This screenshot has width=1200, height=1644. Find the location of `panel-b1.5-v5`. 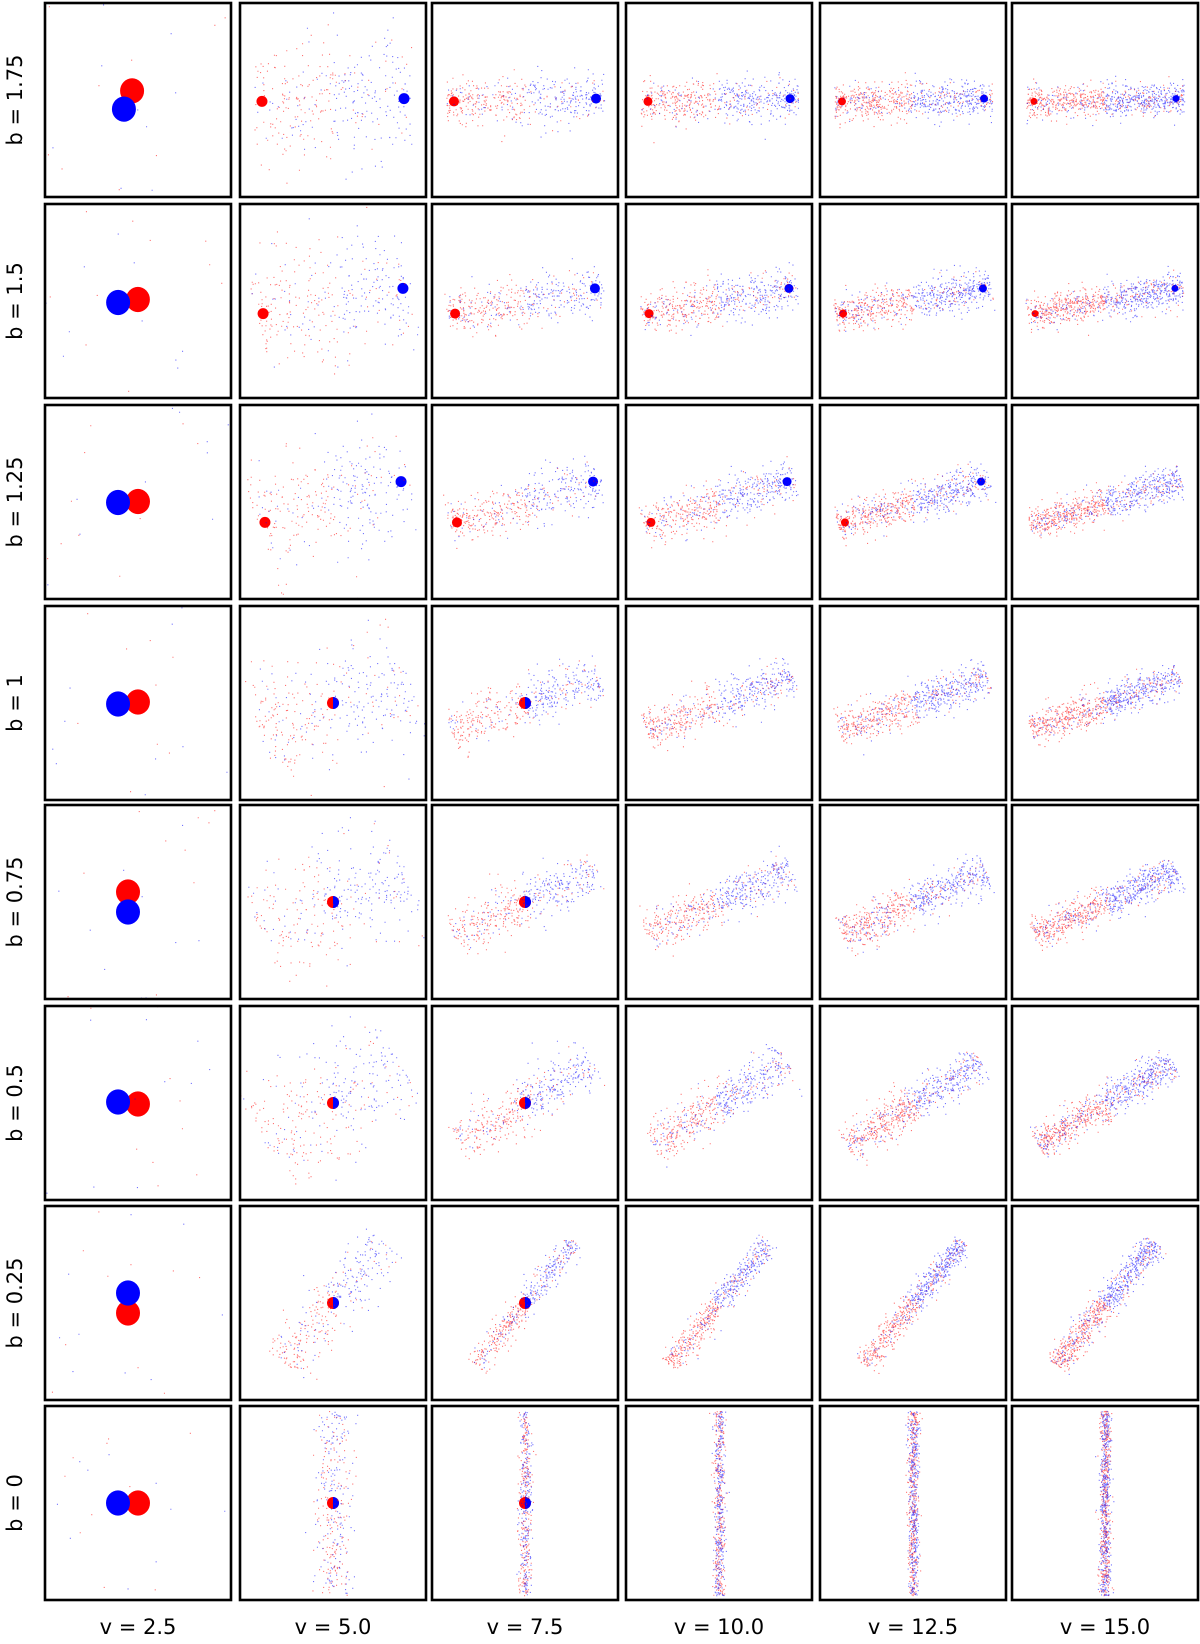

panel-b1.5-v5 is located at coordinates (333, 301).